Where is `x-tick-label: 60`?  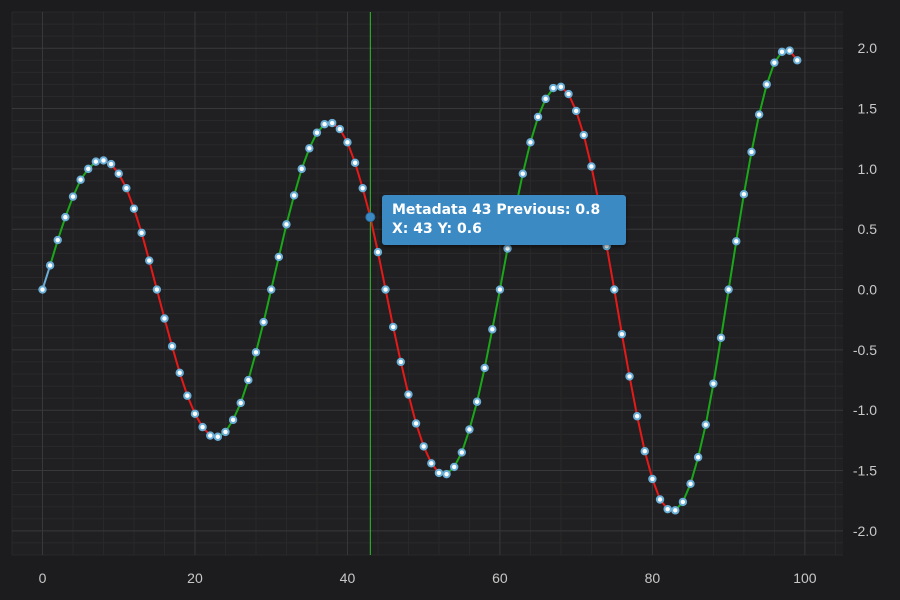 x-tick-label: 60 is located at coordinates (500, 578).